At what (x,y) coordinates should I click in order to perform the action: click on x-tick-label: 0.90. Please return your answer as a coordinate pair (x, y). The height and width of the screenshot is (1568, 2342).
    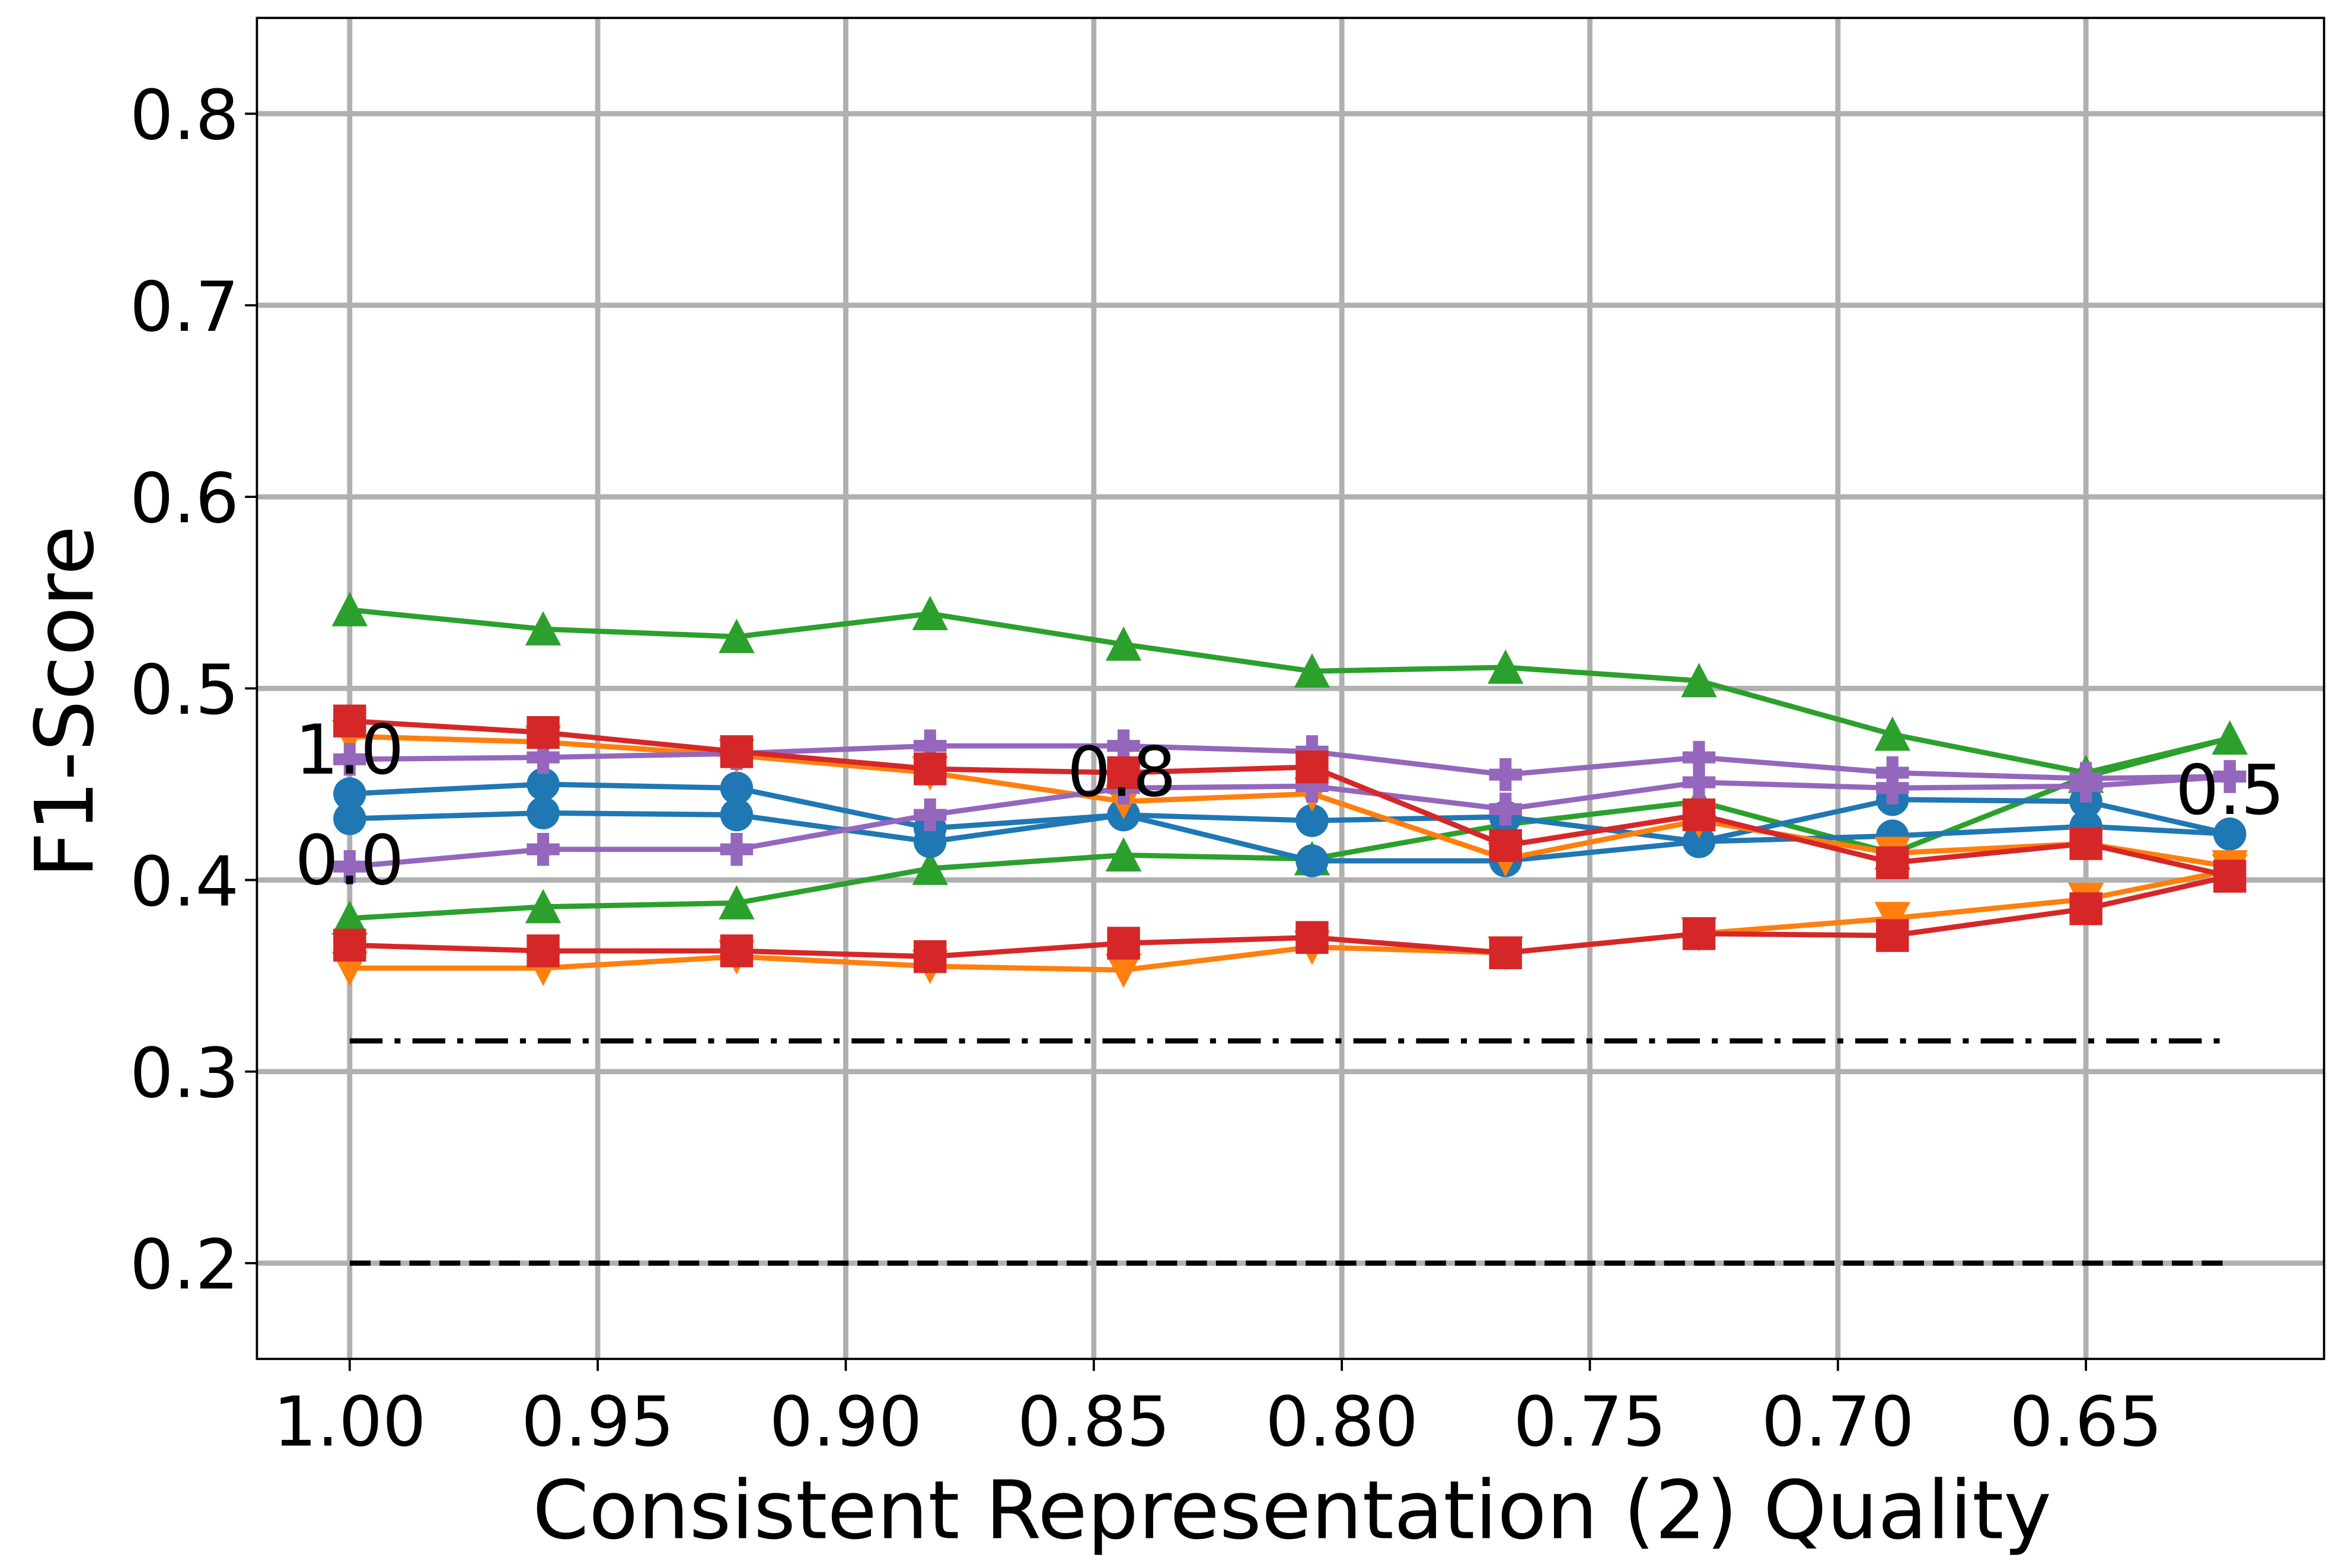
    Looking at the image, I should click on (845, 1422).